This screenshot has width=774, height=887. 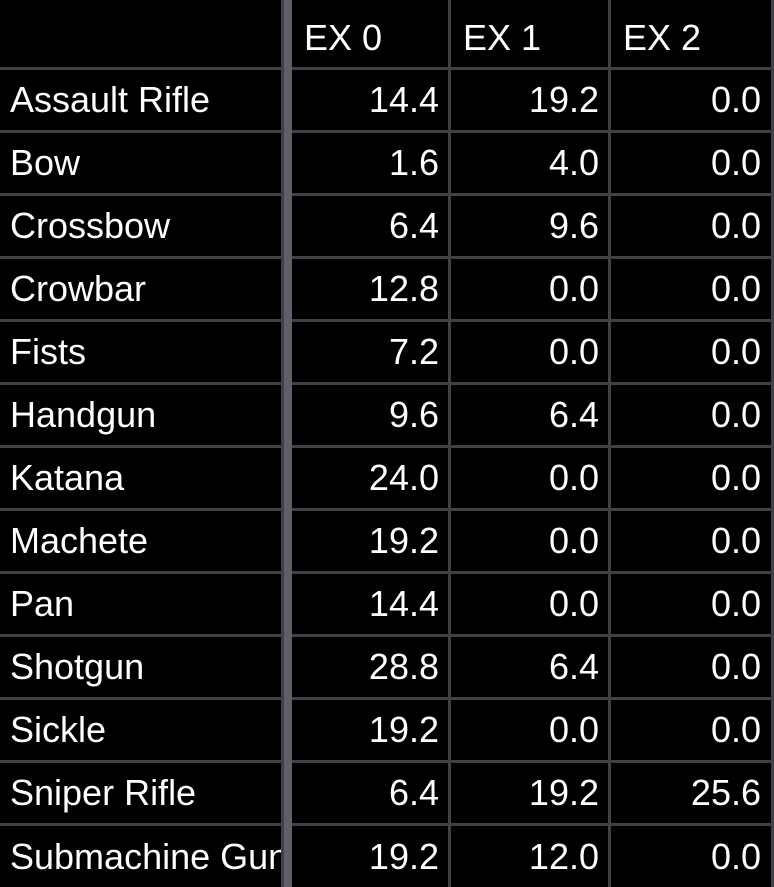 I want to click on ex1-value-cell: 9.6, so click(x=531, y=227).